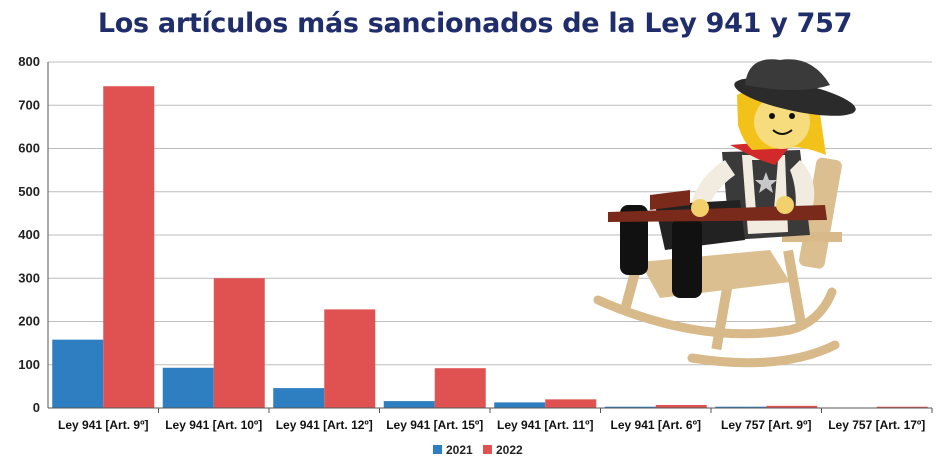 The width and height of the screenshot is (950, 476). What do you see at coordinates (29, 277) in the screenshot?
I see `y-tick-label: 300` at bounding box center [29, 277].